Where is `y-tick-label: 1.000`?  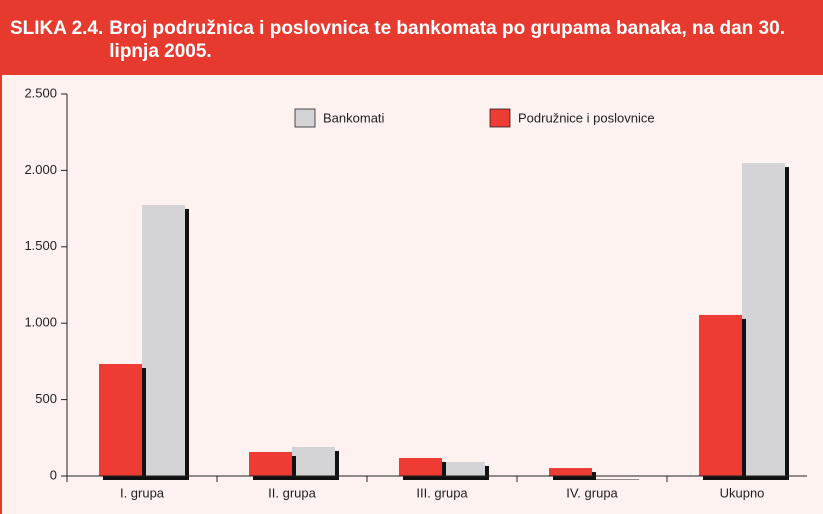
y-tick-label: 1.000 is located at coordinates (40, 322).